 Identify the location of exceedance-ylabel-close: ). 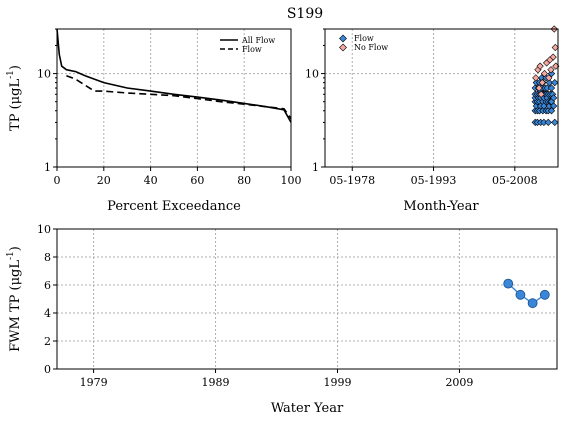
(15, 67).